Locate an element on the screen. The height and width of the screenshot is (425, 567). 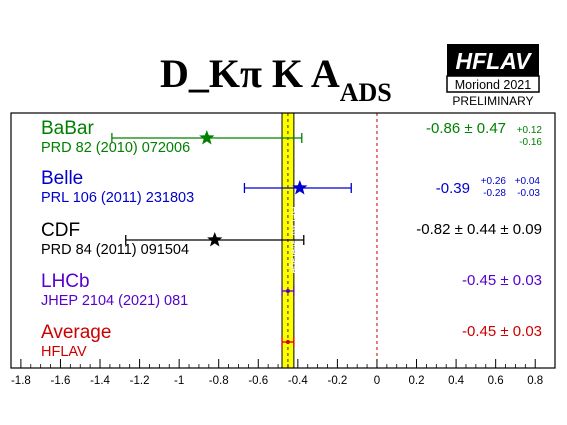
x-tick-label: -0.6 is located at coordinates (258, 381).